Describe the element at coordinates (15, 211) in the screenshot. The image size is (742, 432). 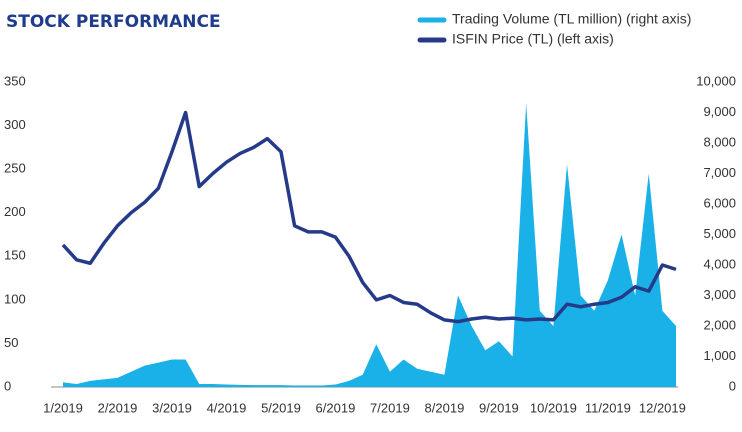
I see `y-tick-label: 200` at that location.